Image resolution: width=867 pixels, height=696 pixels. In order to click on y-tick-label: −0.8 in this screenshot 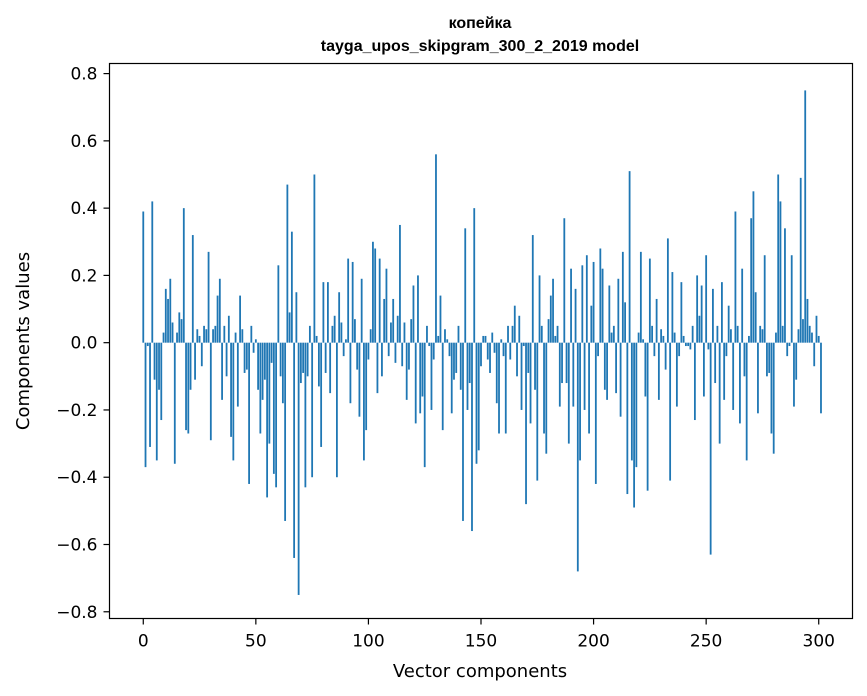, I will do `click(76, 613)`.